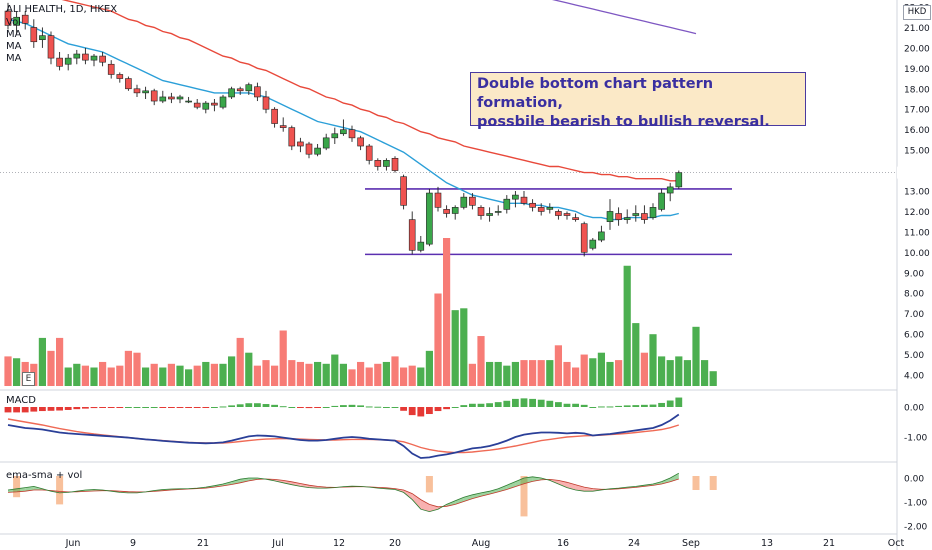  What do you see at coordinates (917, 111) in the screenshot?
I see `price-tick-label: 17.00` at bounding box center [917, 111].